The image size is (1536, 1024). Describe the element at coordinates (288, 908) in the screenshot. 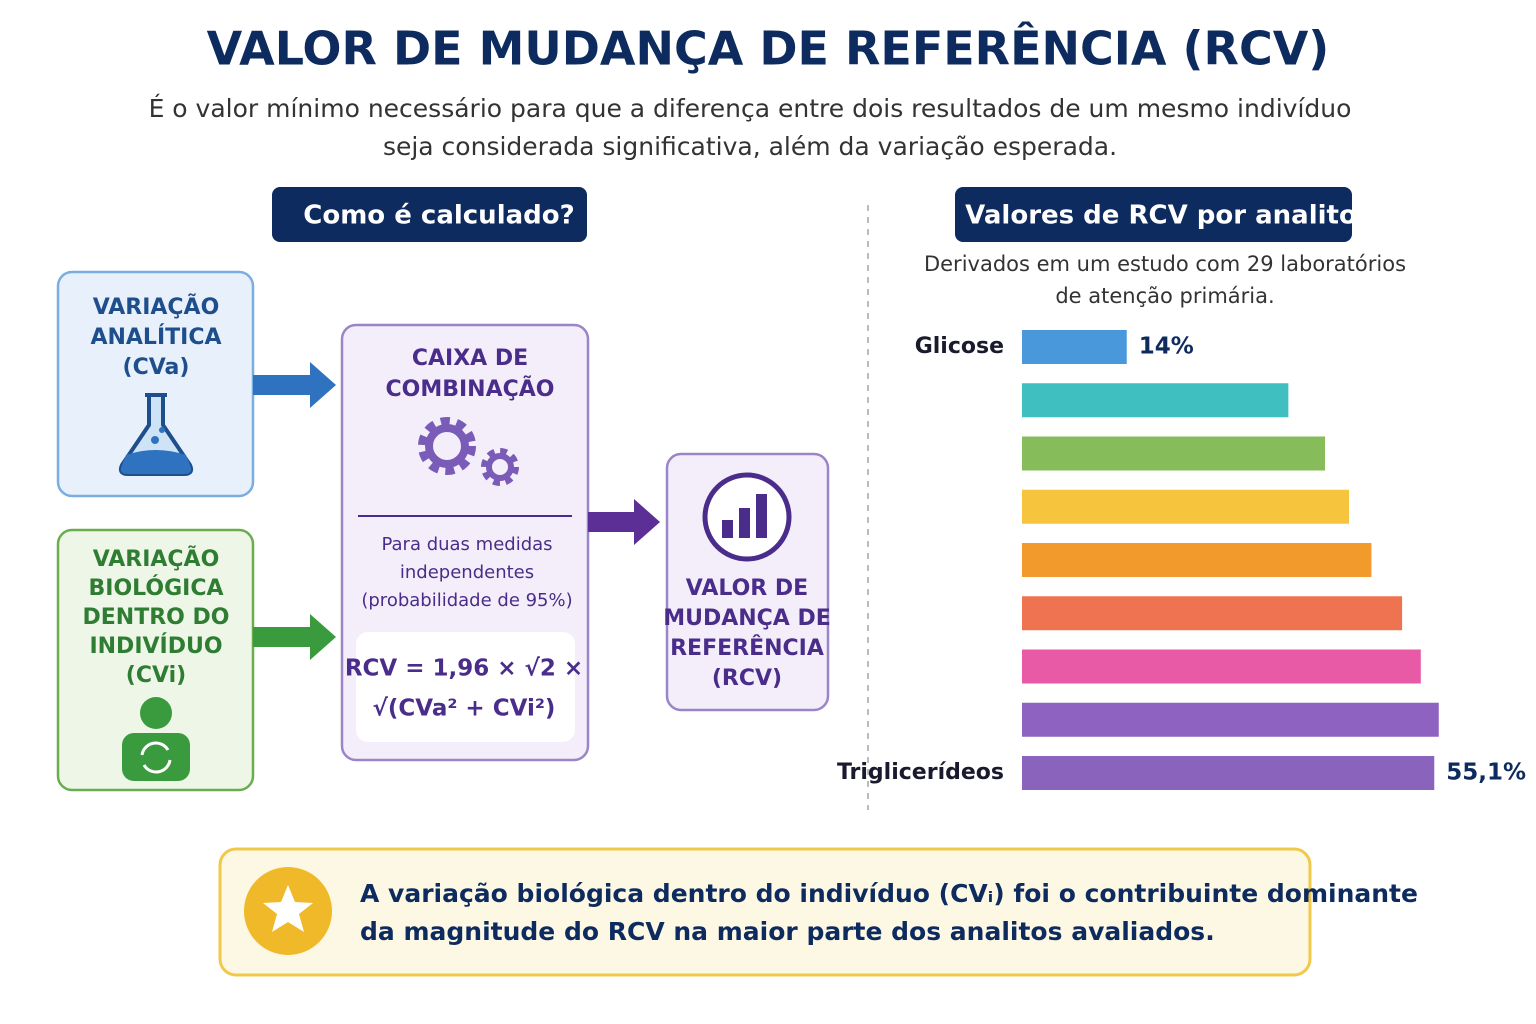

I see `star-icon` at that location.